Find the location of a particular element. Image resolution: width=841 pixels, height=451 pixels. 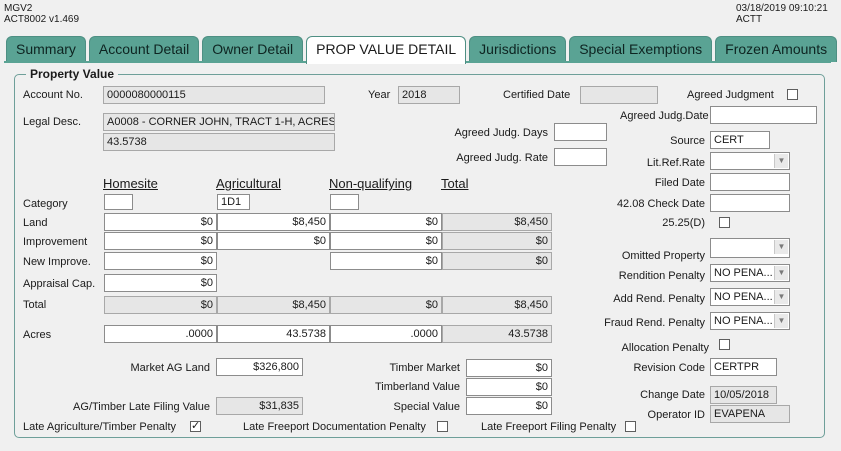

col-nonqualifying: Non-qualifying is located at coordinates (371, 183).